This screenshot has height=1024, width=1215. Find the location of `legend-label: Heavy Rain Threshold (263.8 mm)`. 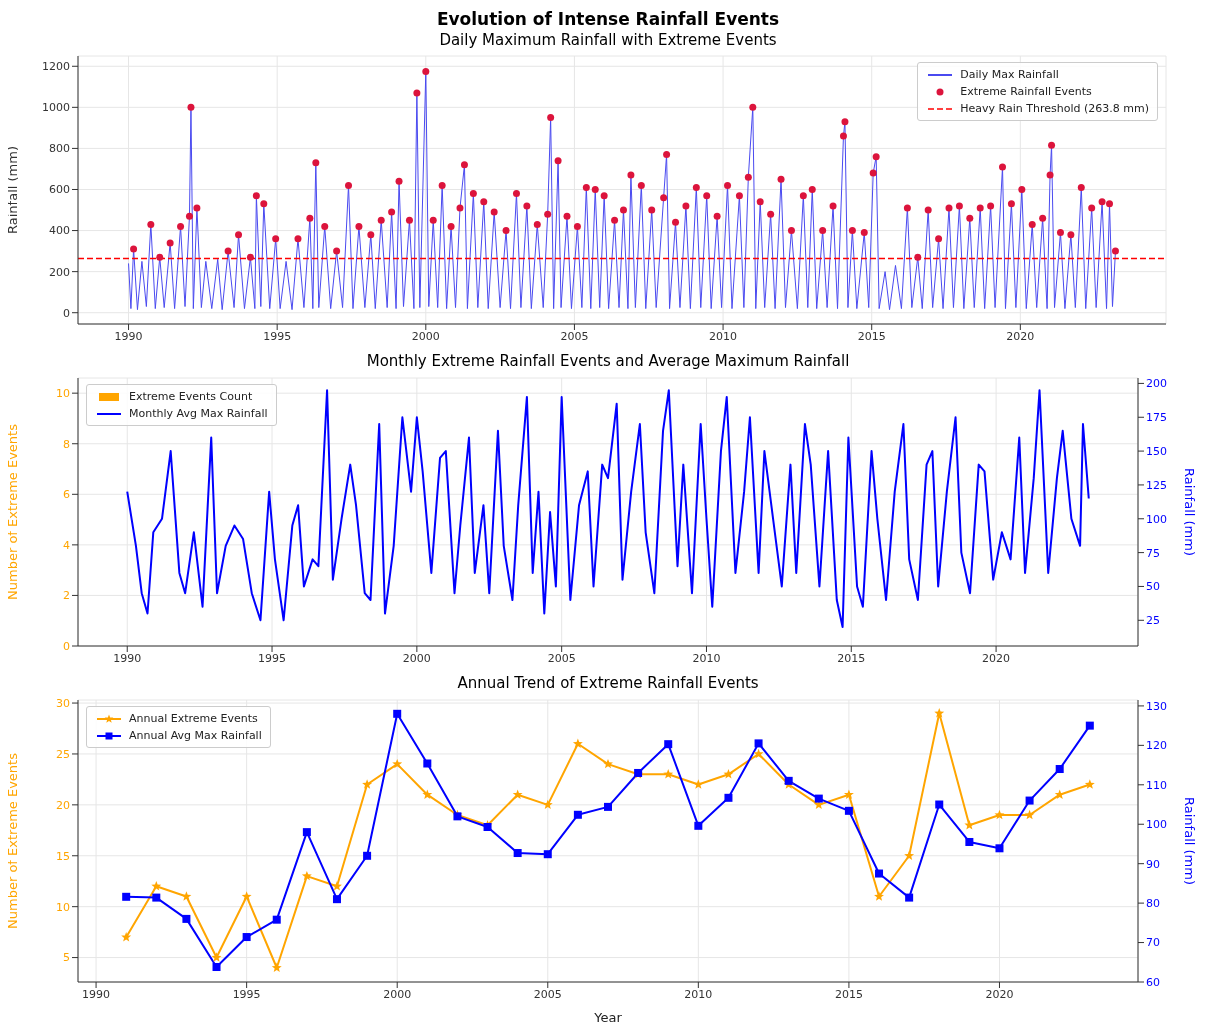

legend-label: Heavy Rain Threshold (263.8 mm) is located at coordinates (1054, 108).